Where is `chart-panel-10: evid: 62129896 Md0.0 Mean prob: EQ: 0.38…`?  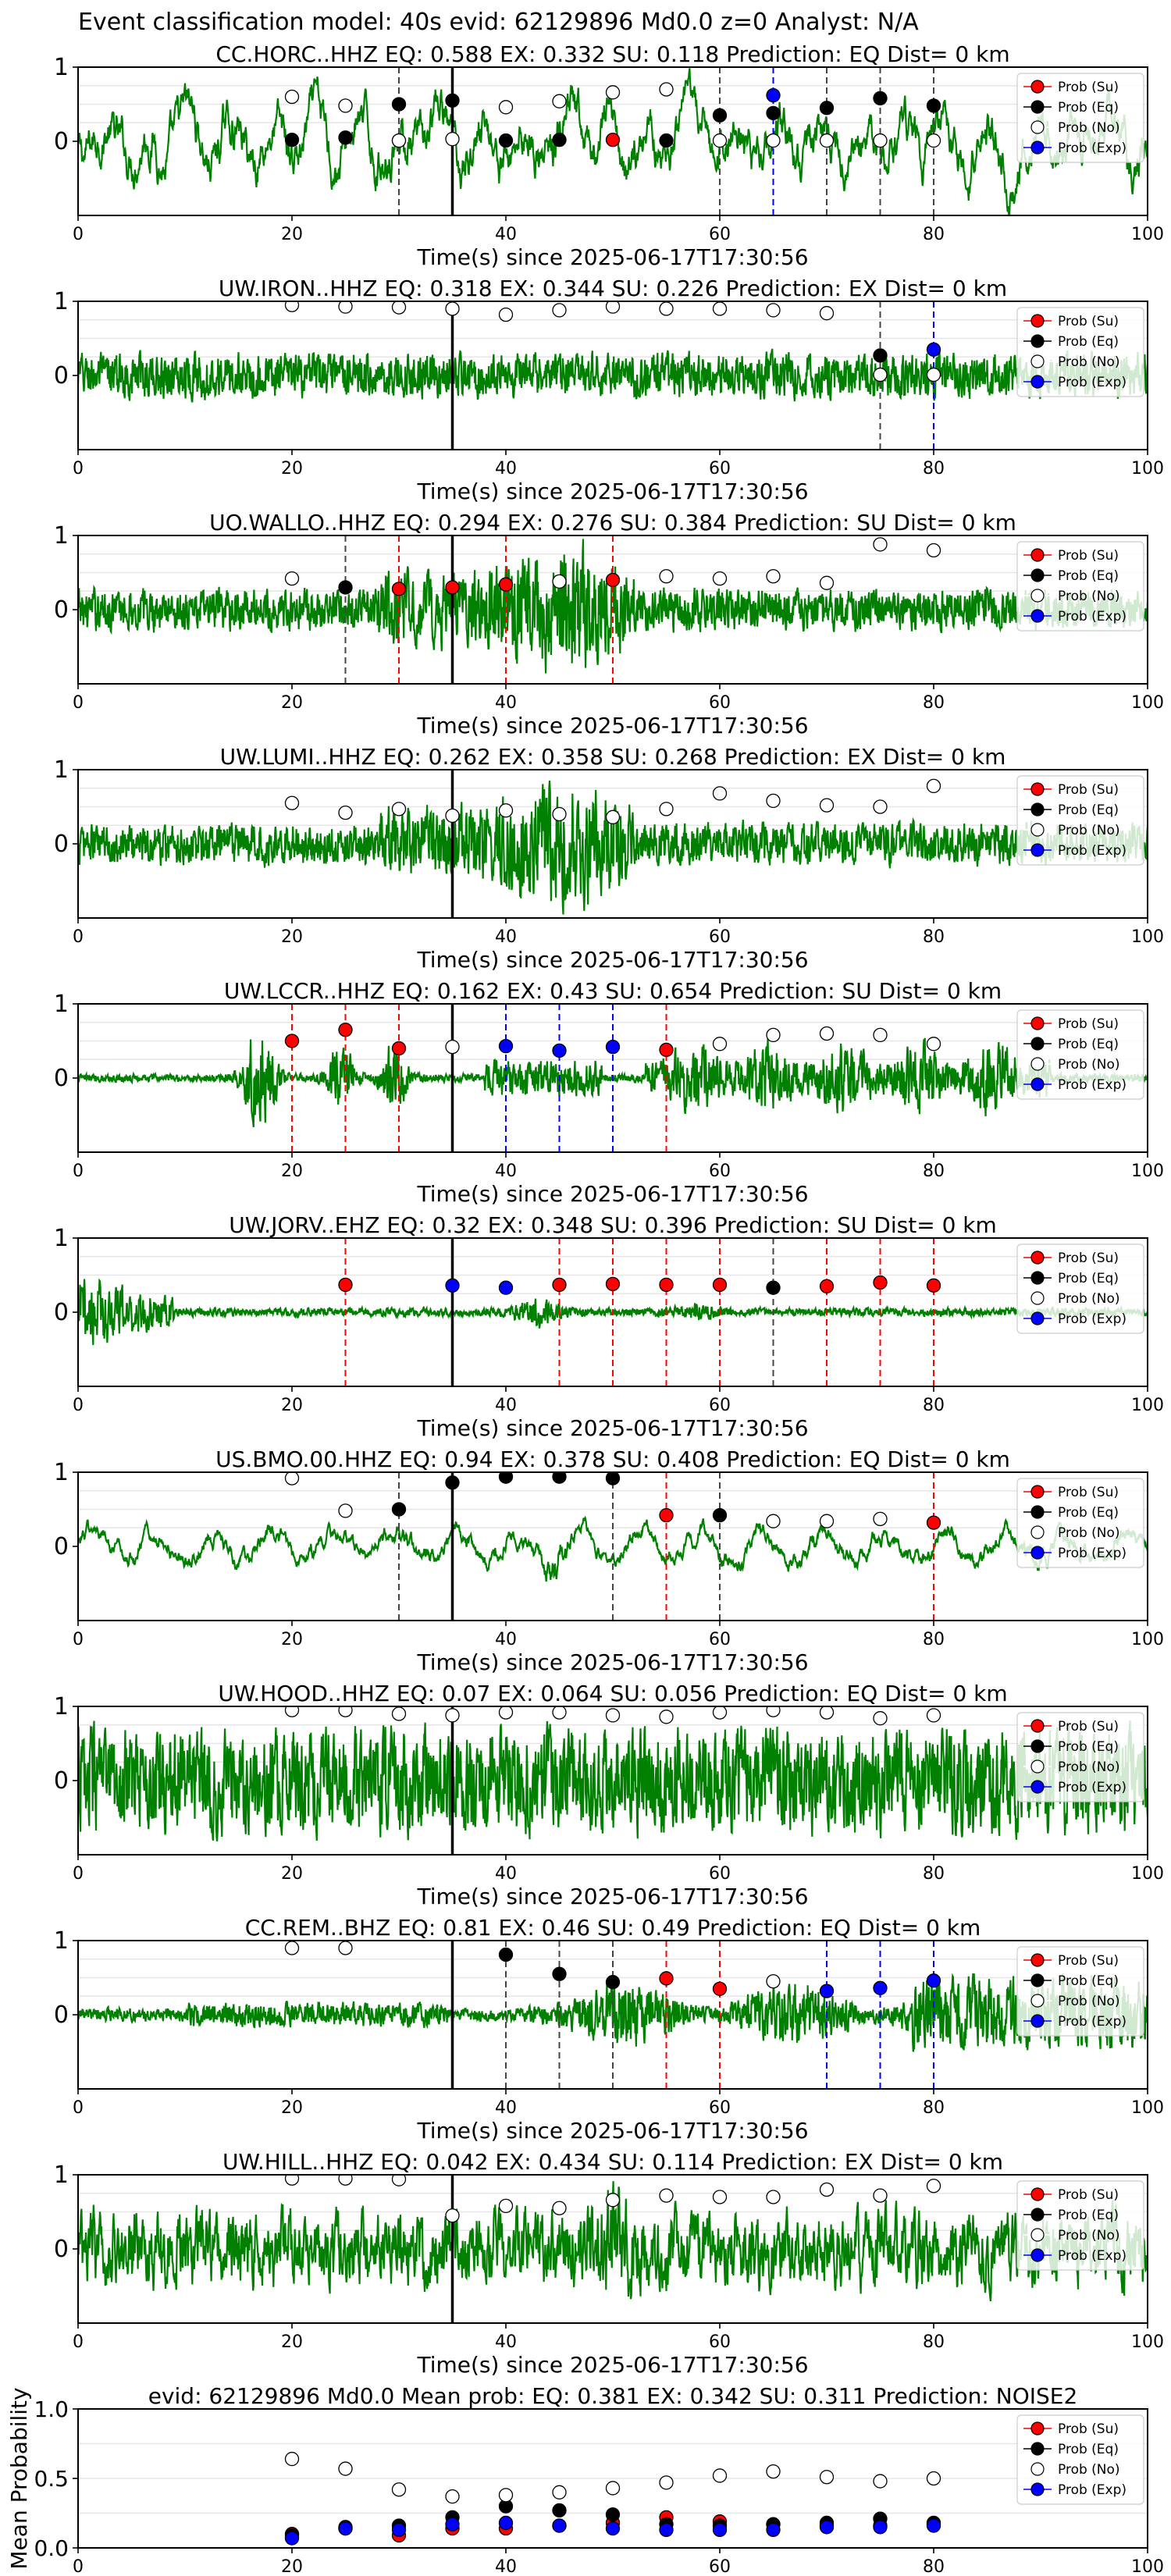
chart-panel-10: evid: 62129896 Md0.0 Mean prob: EQ: 0.38… is located at coordinates (585, 2479).